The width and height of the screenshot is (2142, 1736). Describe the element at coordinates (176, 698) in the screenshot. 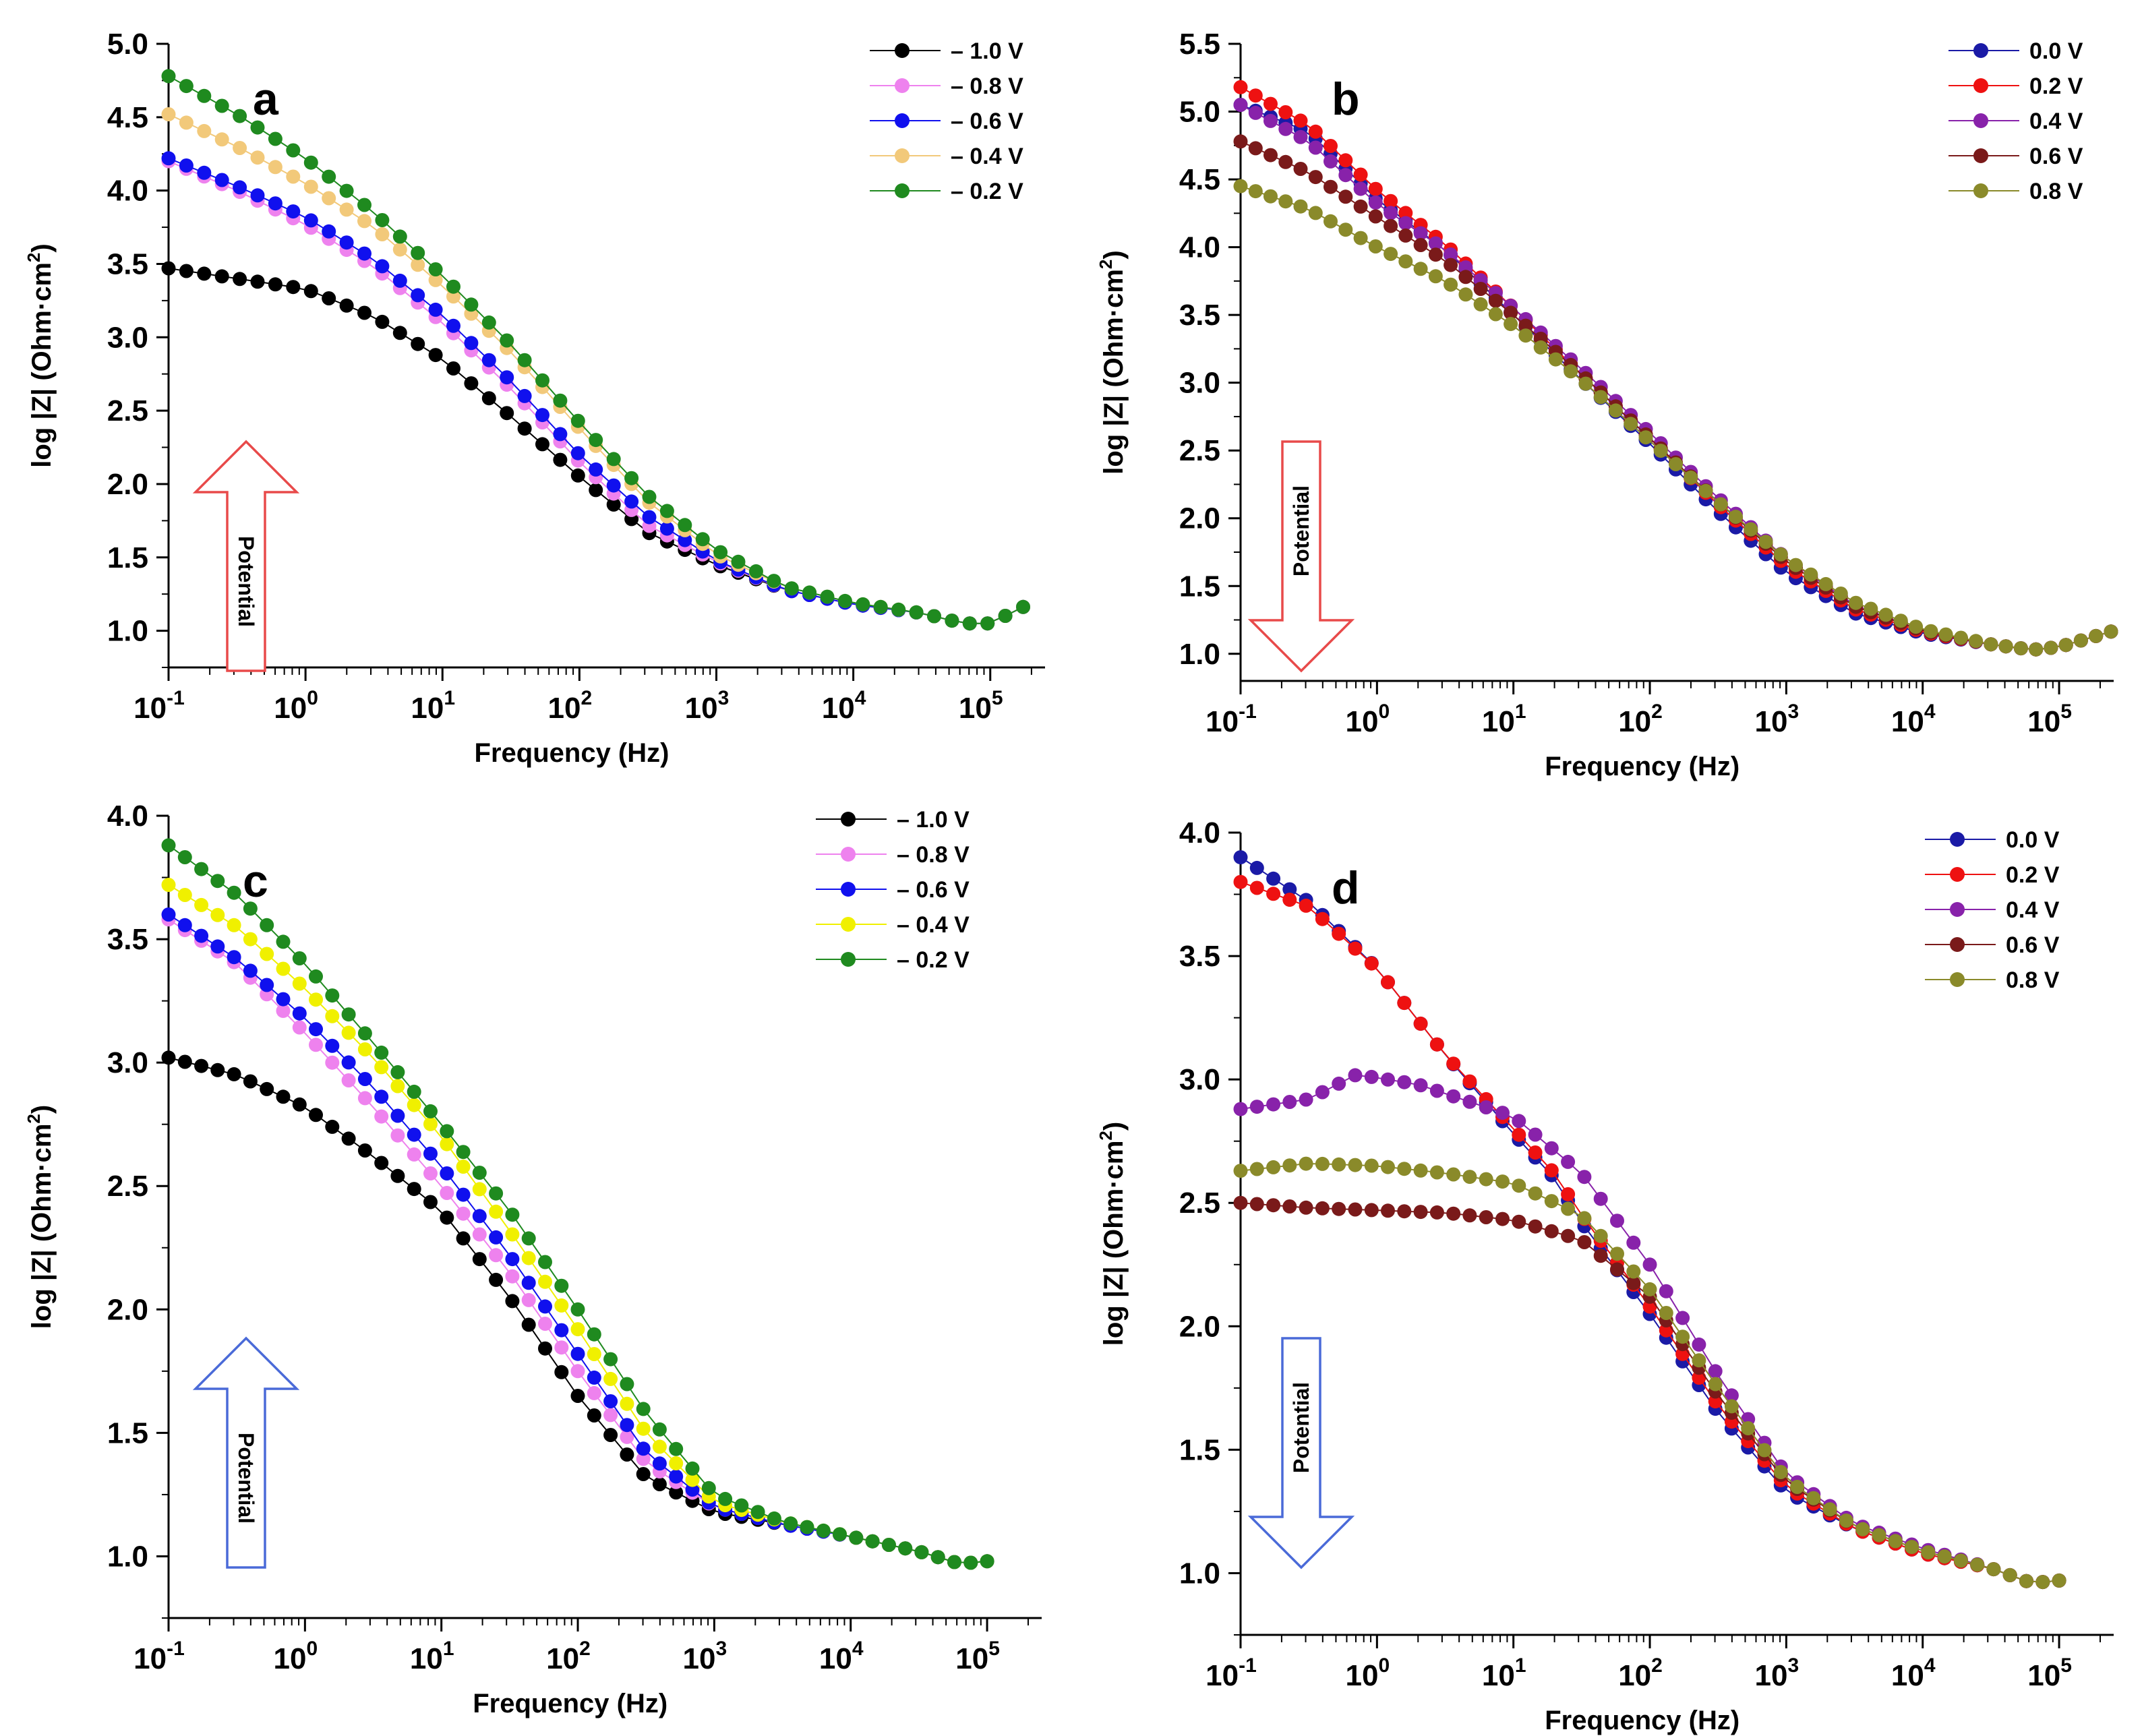

I see `x-tick-exponent: -1` at that location.